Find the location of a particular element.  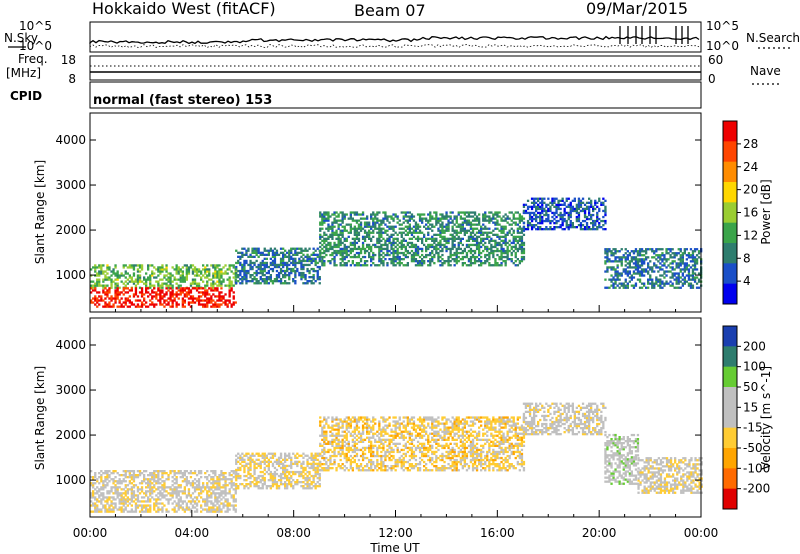

nave-label: Nave is located at coordinates (765, 71).